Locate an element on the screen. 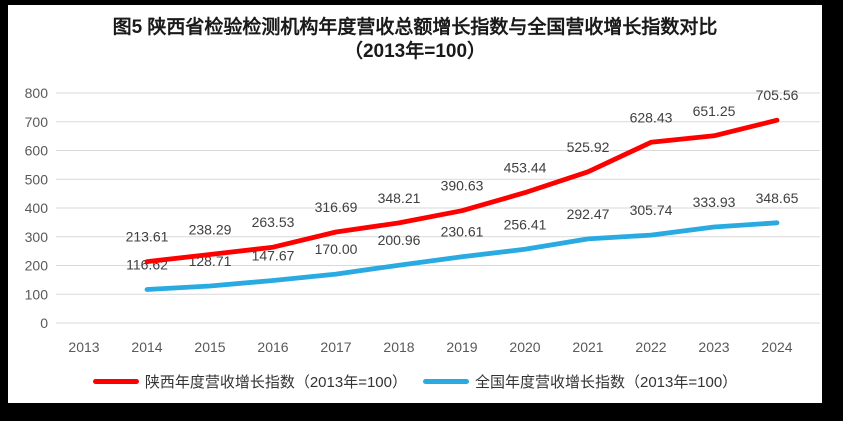  legend-swatch-national-icon is located at coordinates (446, 381).